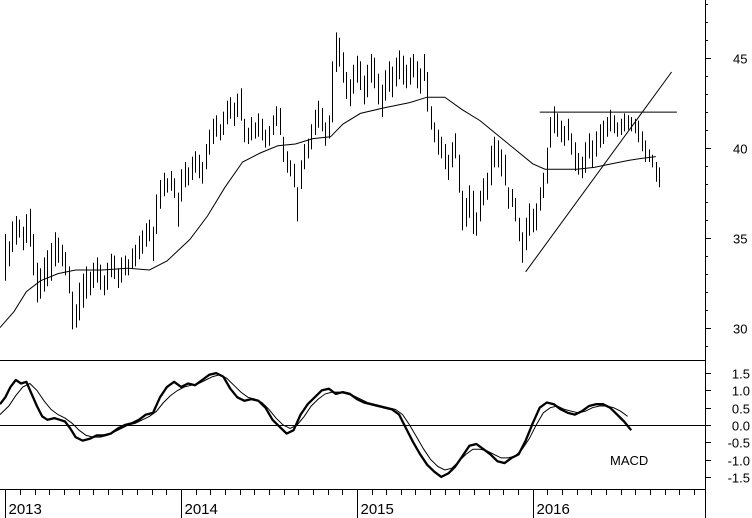  What do you see at coordinates (377, 509) in the screenshot?
I see `year-label: 2015` at bounding box center [377, 509].